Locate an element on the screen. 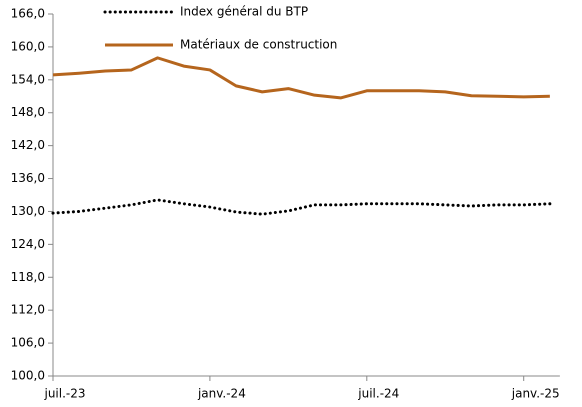  x-tick-label: janv.-25 is located at coordinates (535, 394).